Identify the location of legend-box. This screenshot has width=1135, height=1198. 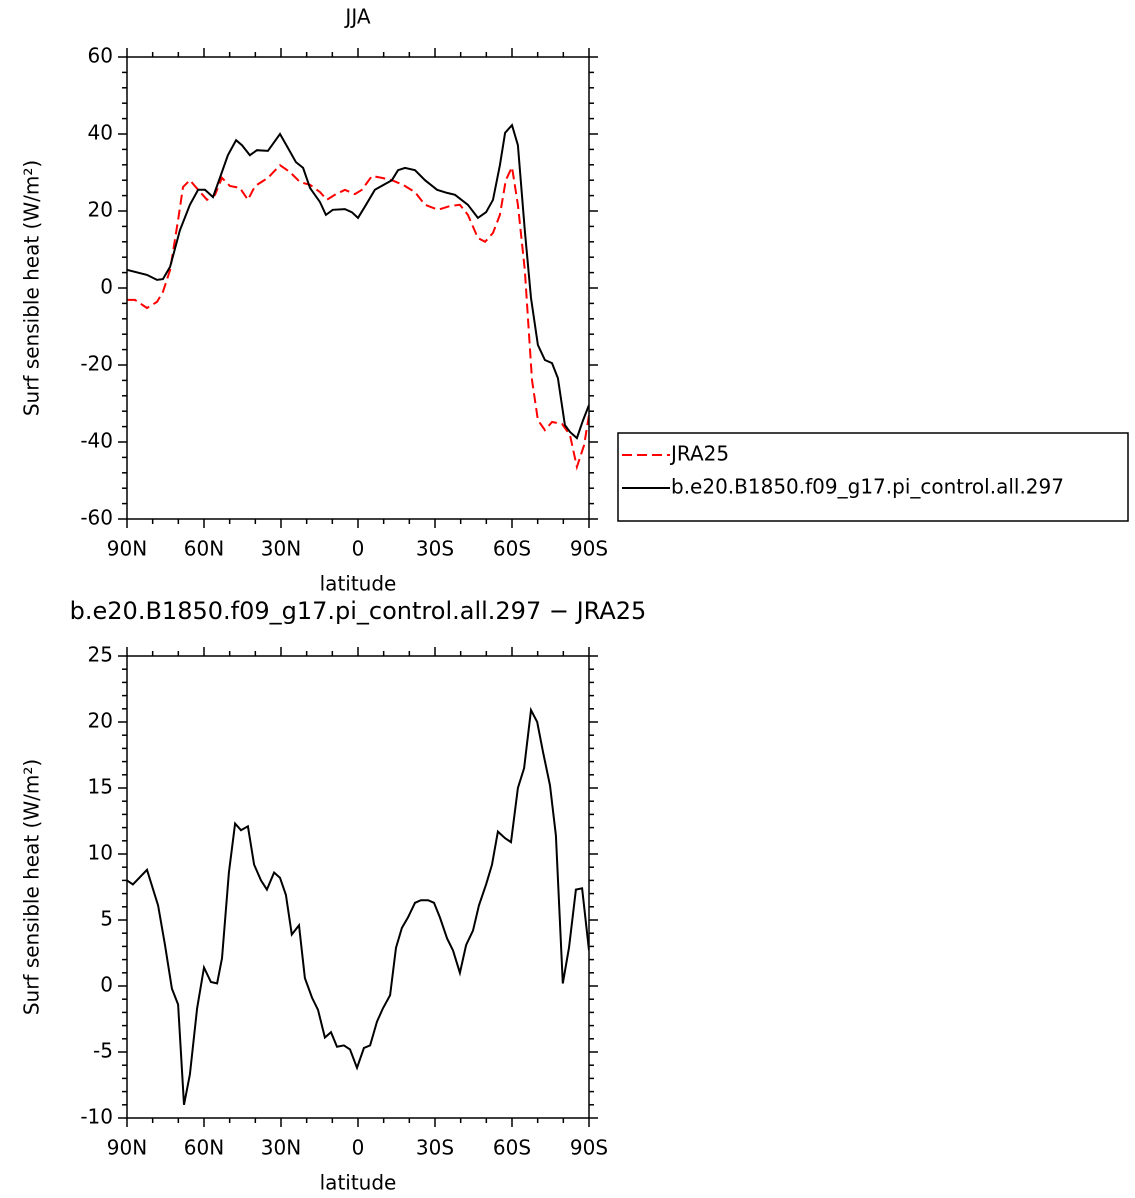
(873, 477).